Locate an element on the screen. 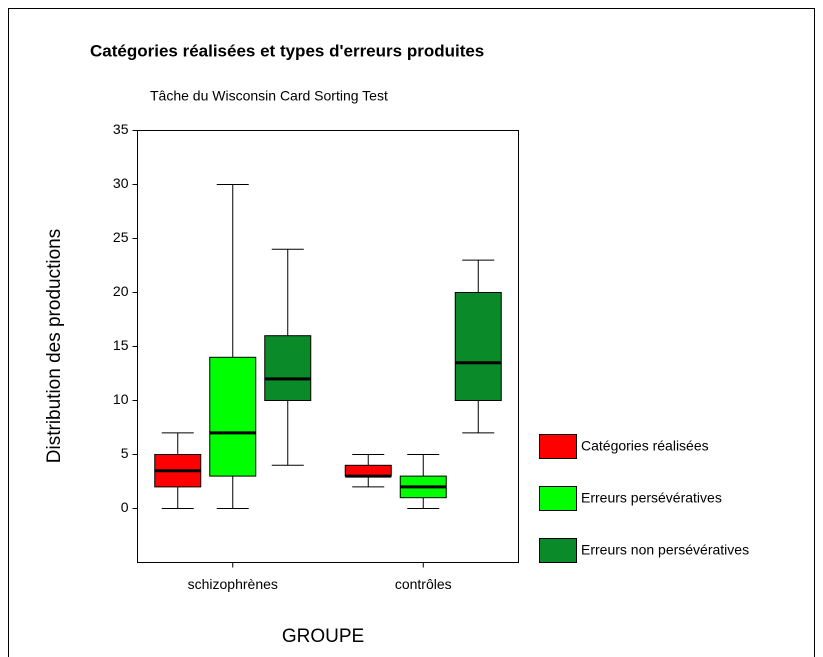 This screenshot has height=657, width=823. y-tick-label: 15 is located at coordinates (121, 345).